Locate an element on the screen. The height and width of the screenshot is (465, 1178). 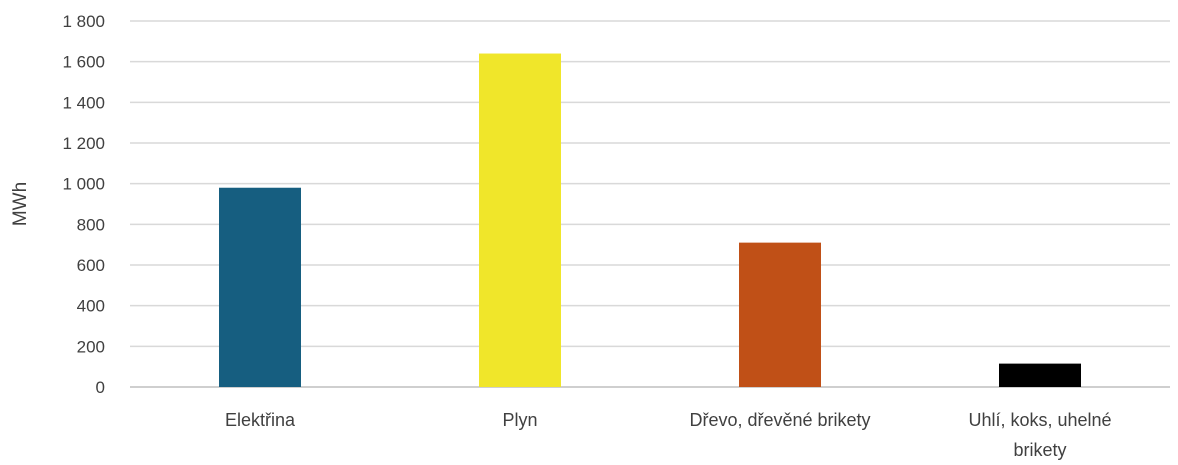
y-tick-label: 800 is located at coordinates (91, 224).